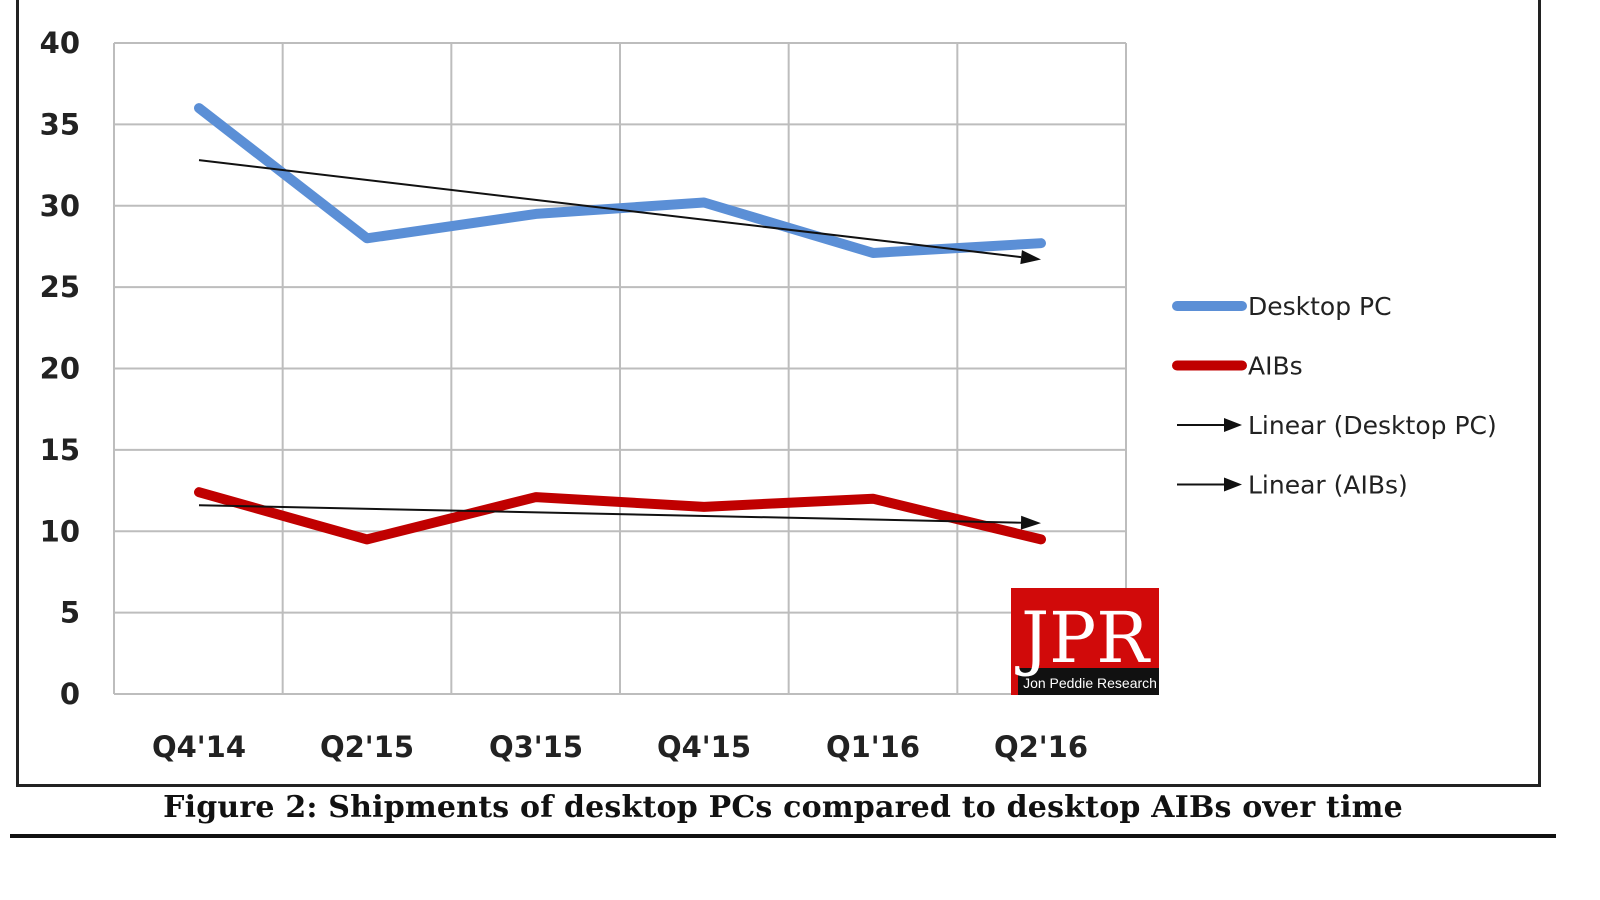 This screenshot has width=1600, height=900. Describe the element at coordinates (873, 747) in the screenshot. I see `x-tick-label: Q1'16` at that location.